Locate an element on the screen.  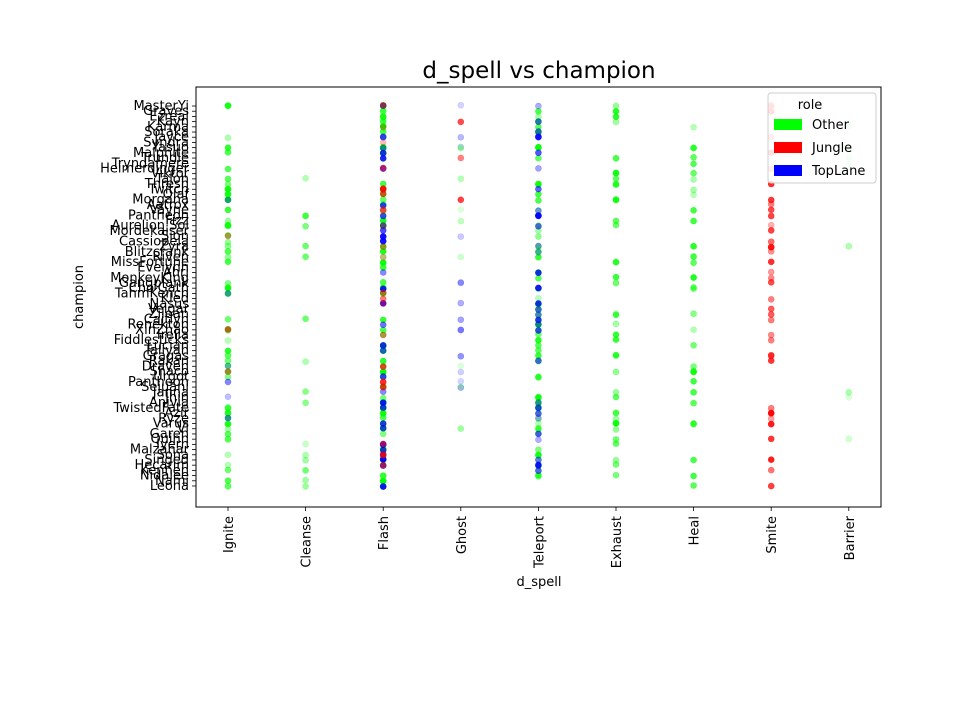
x-tick-label: Exhaust is located at coordinates (617, 542).